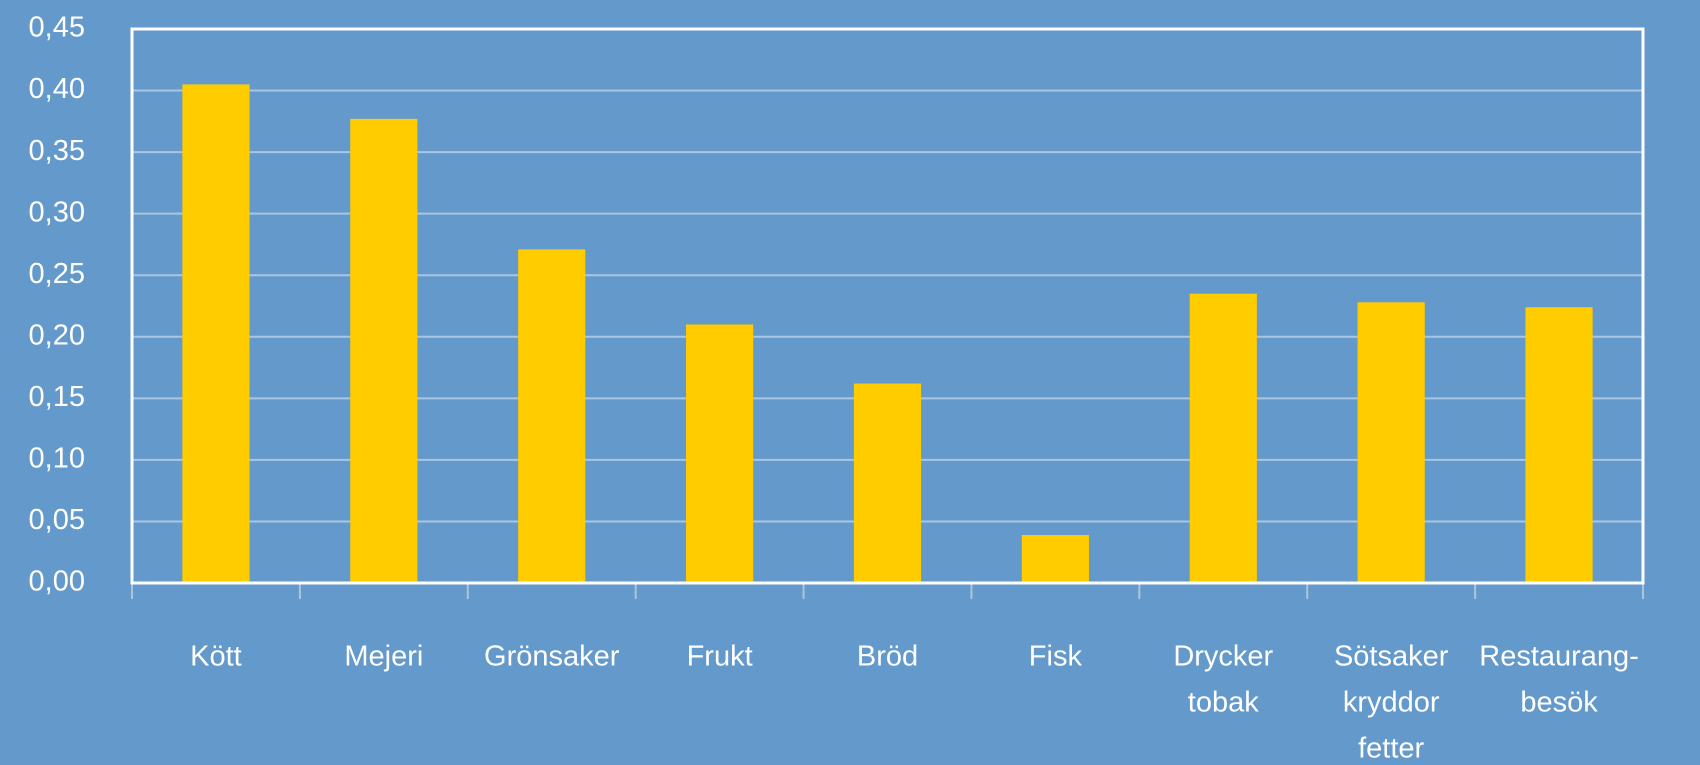  What do you see at coordinates (1391, 749) in the screenshot?
I see `x-tick-label: fetter` at bounding box center [1391, 749].